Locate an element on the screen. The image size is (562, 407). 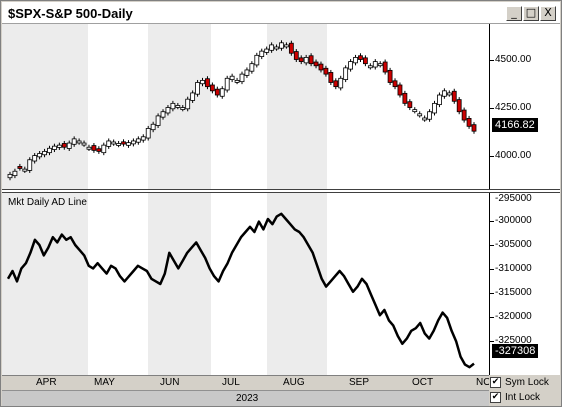
ad-tick: -310000 is located at coordinates (513, 268).